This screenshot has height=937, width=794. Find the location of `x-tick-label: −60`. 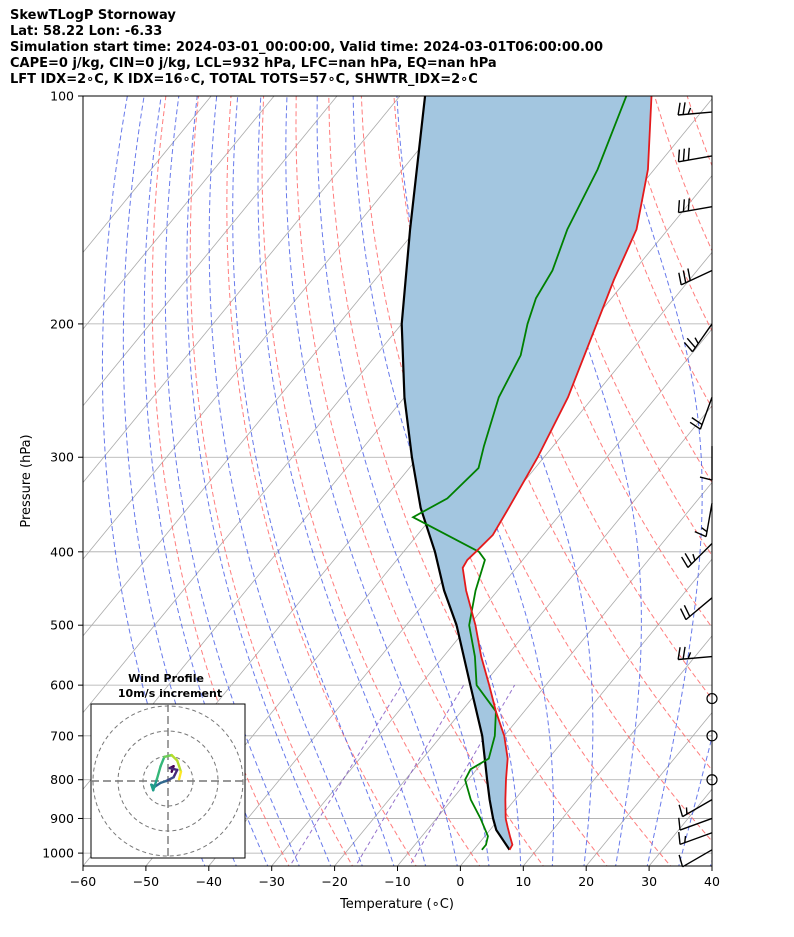

x-tick-label: −60 is located at coordinates (83, 881).